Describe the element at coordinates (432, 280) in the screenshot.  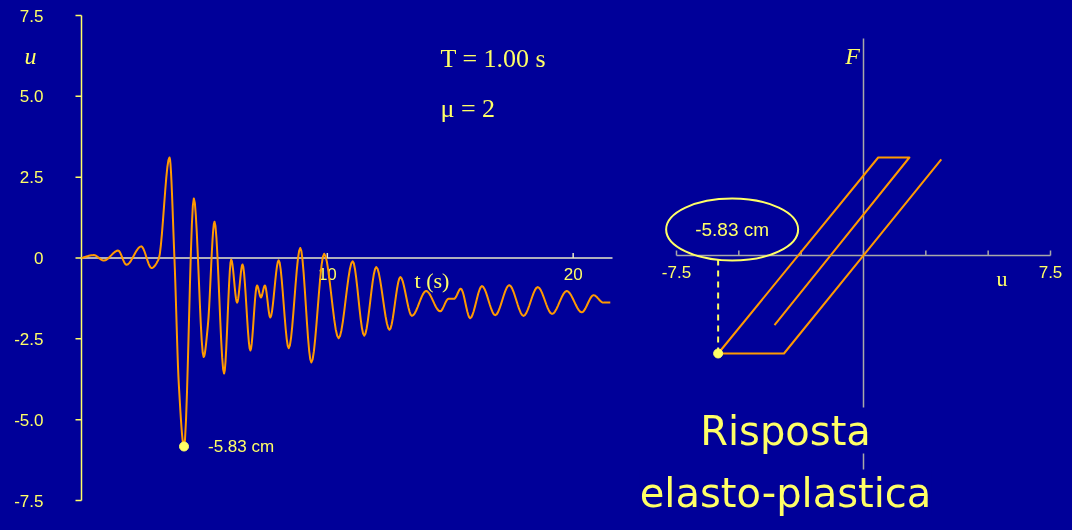
I see `x-axis-title: t (s)` at that location.